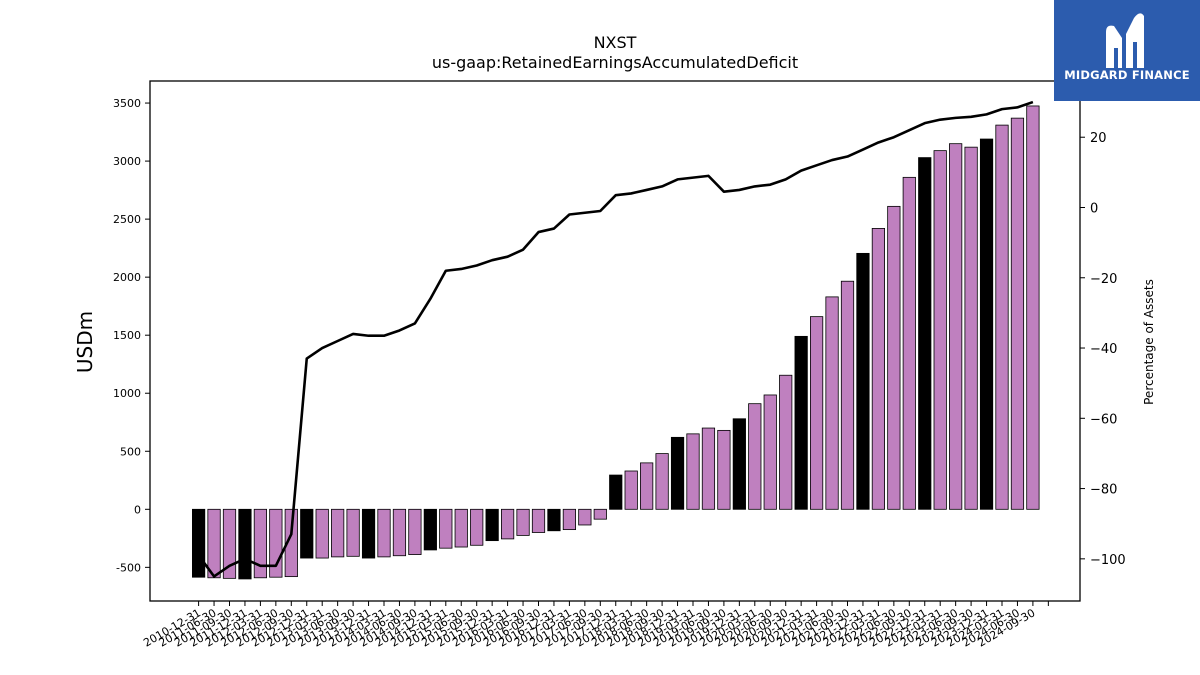 The height and width of the screenshot is (675, 1200). Describe the element at coordinates (1103, 419) in the screenshot. I see `y2-tick-label: −60` at that location.